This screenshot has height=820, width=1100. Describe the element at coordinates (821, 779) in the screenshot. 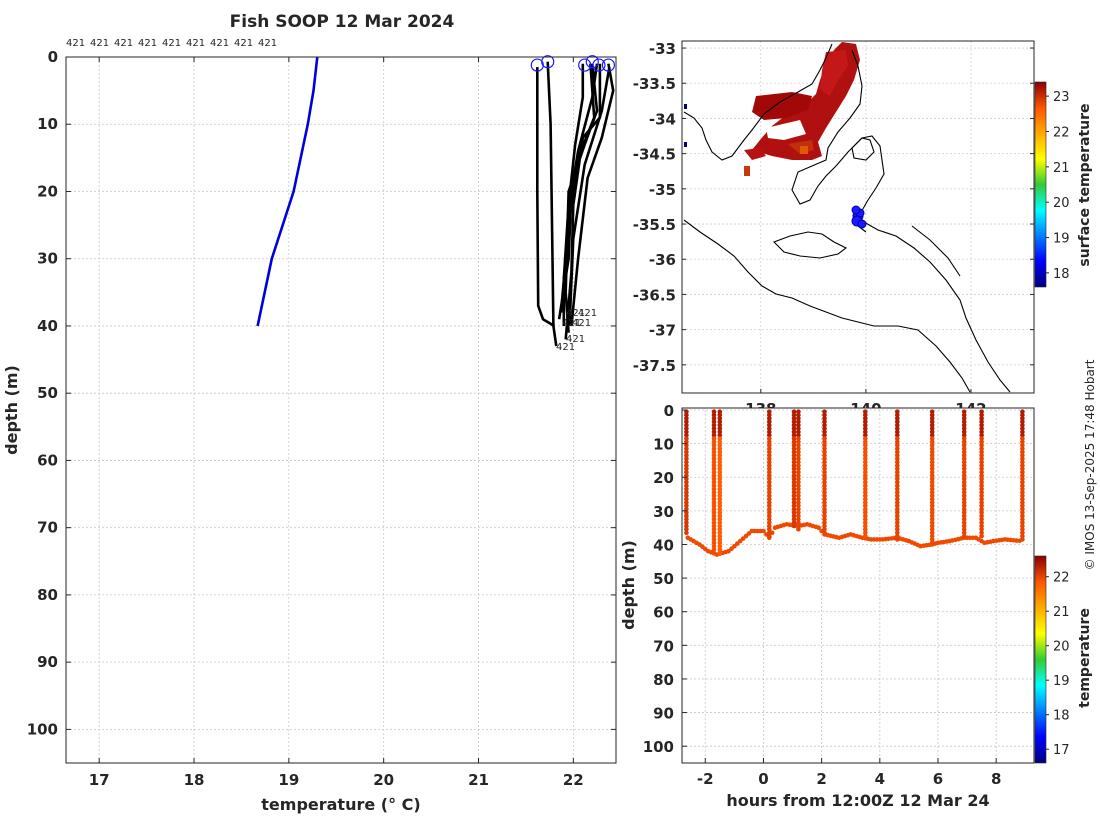

I see `timedepth-x-tick-label: 2` at that location.